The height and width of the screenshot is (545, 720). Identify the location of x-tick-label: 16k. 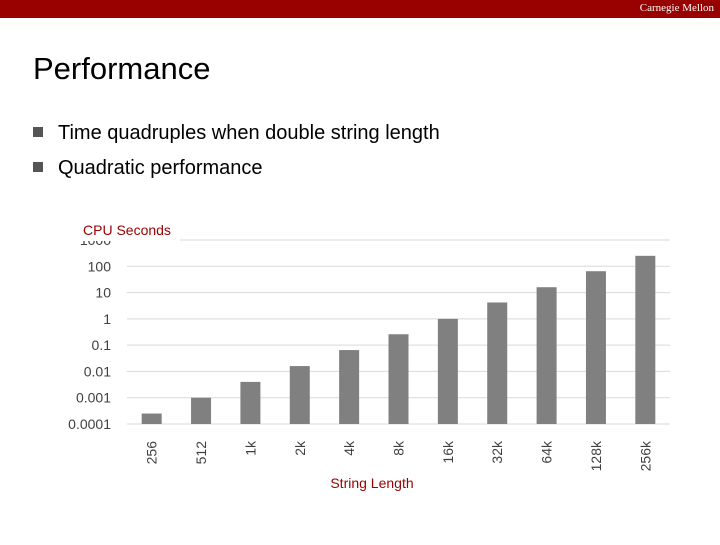
(448, 452).